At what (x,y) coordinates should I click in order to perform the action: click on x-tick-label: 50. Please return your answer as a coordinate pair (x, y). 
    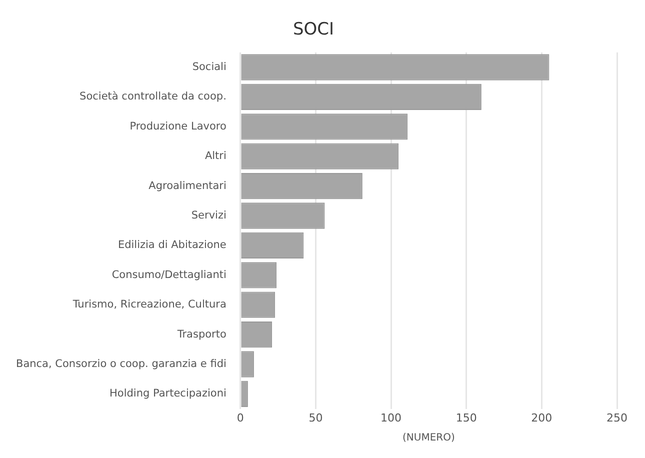
    Looking at the image, I should click on (315, 417).